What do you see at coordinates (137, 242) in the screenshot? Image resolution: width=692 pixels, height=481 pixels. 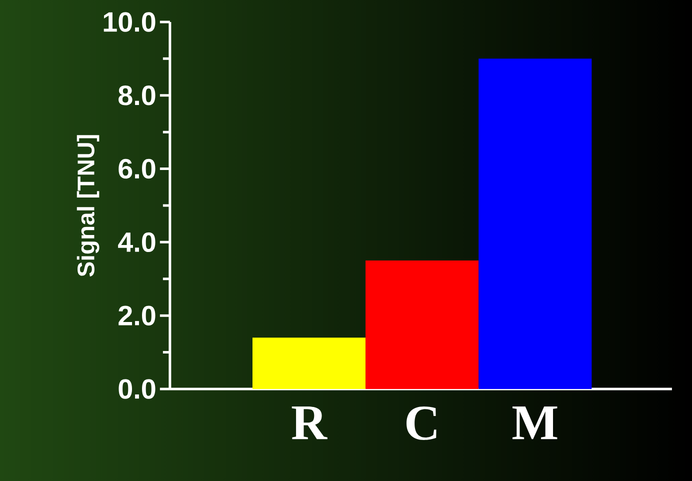 I see `y-tick-label: 4.0` at bounding box center [137, 242].